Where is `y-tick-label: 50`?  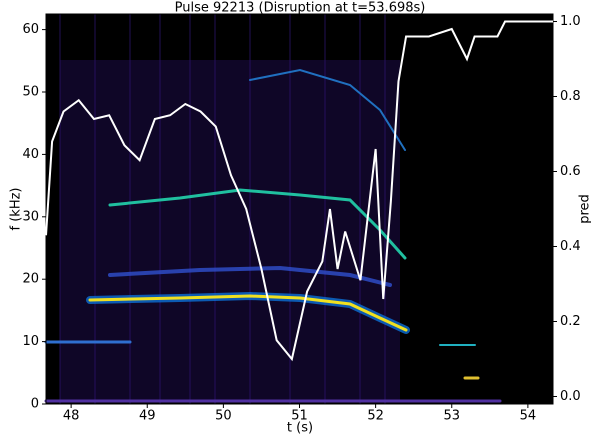
y-tick-label: 50 is located at coordinates (30, 92).